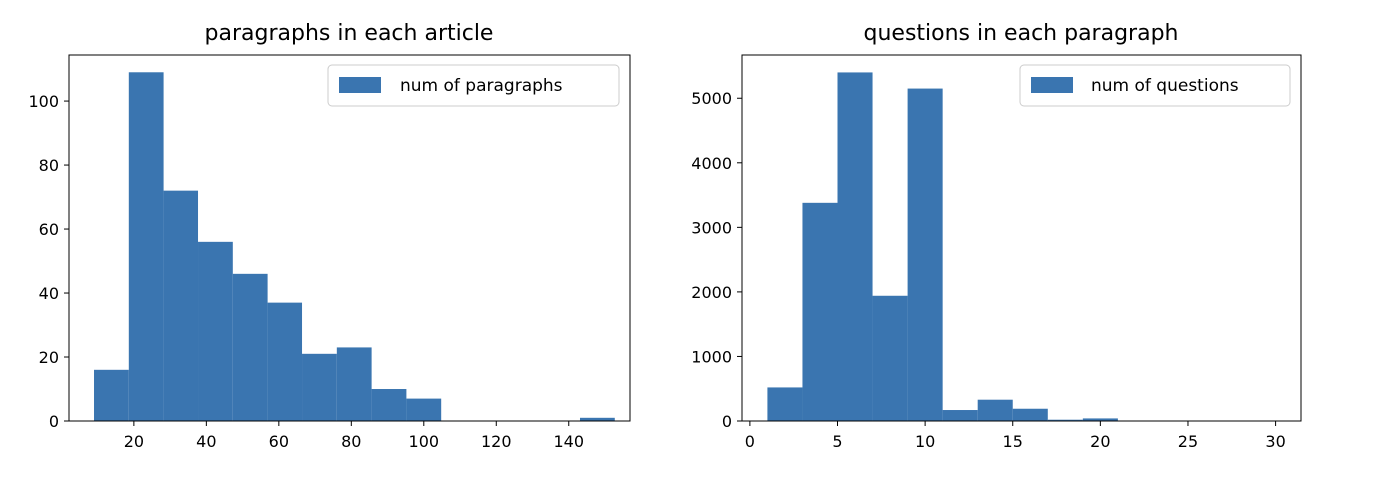 This screenshot has height=495, width=1383. I want to click on y-tick-label: 80, so click(49, 165).